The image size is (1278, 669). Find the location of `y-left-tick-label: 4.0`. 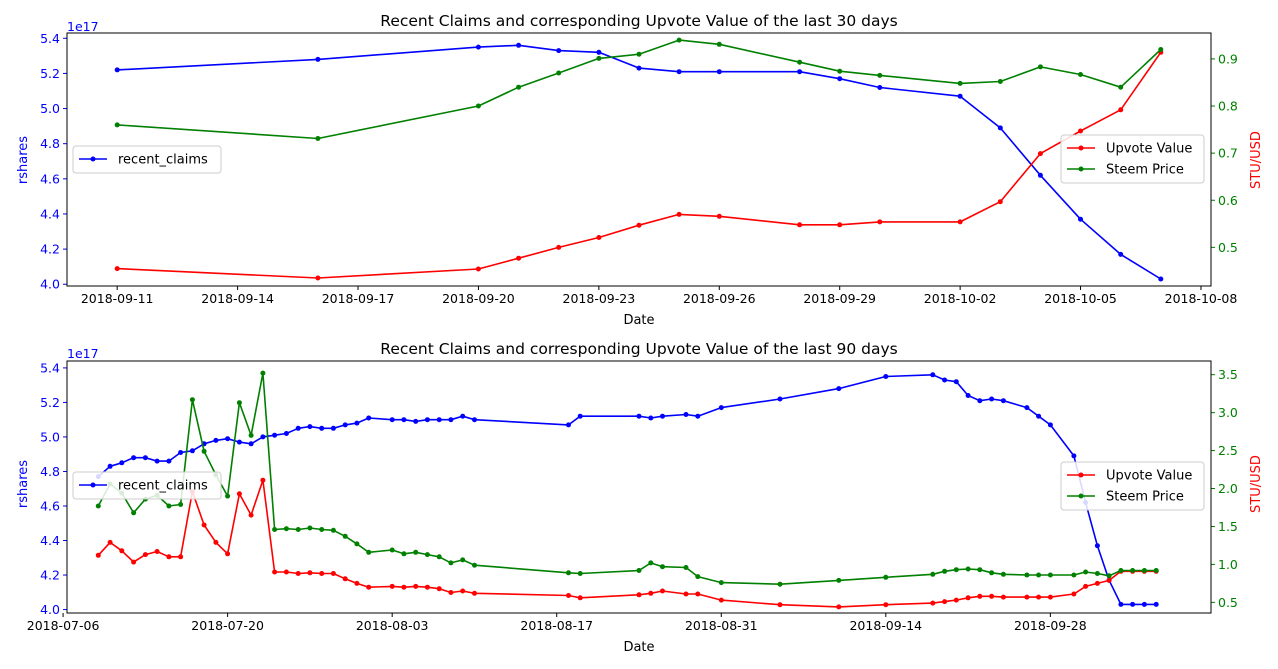

y-left-tick-label: 4.0 is located at coordinates (50, 284).